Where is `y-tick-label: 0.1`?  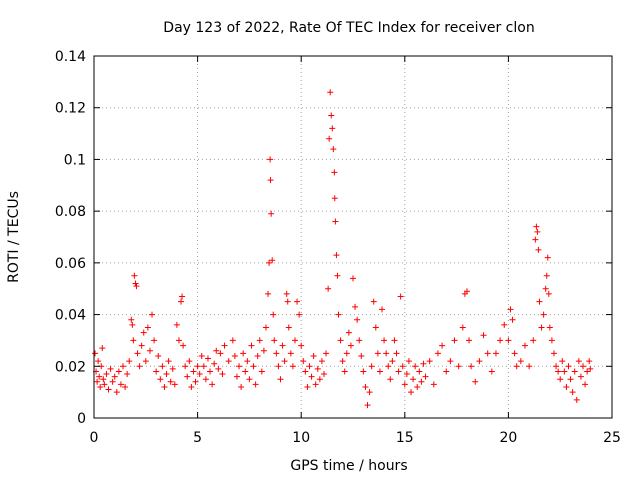 y-tick-label: 0.1 is located at coordinates (75, 160).